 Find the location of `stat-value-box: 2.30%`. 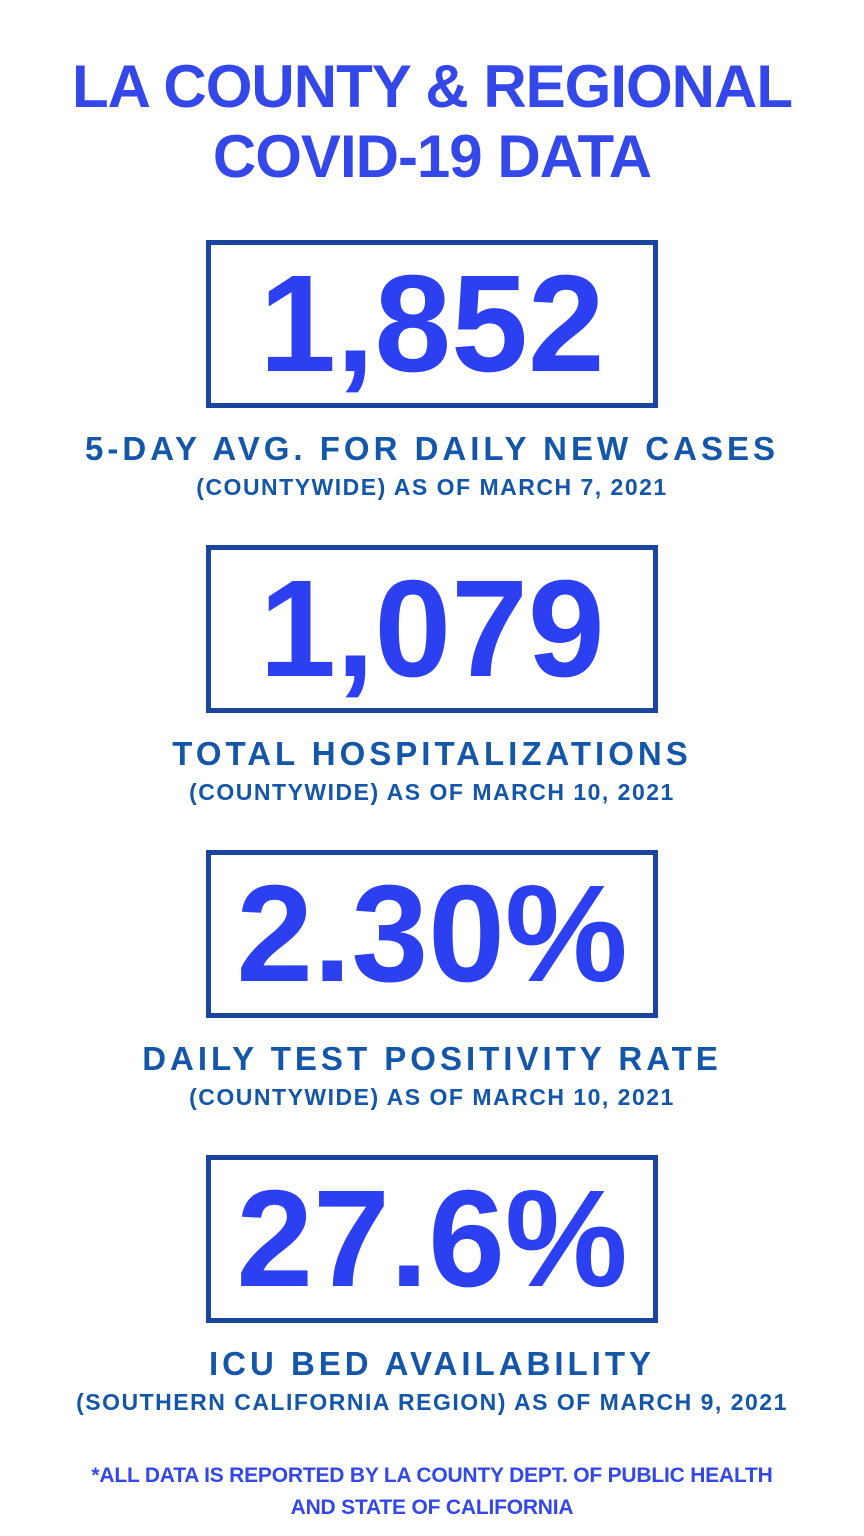

stat-value-box: 2.30% is located at coordinates (432, 934).